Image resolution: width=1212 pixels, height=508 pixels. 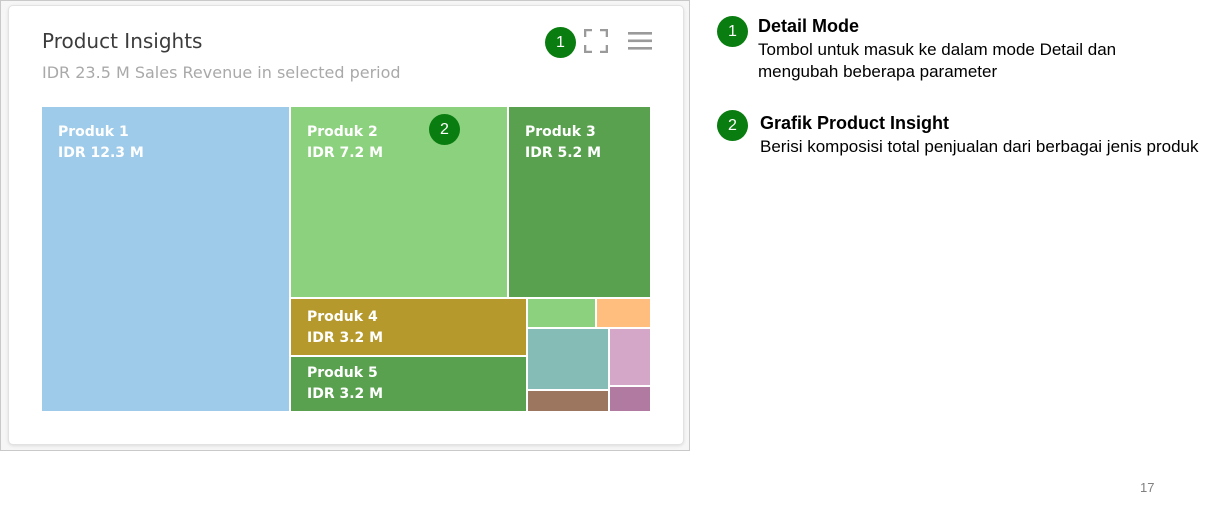 What do you see at coordinates (579, 202) in the screenshot?
I see `treemap-tile-produk-3: Produk 3 IDR 5.2 M` at bounding box center [579, 202].